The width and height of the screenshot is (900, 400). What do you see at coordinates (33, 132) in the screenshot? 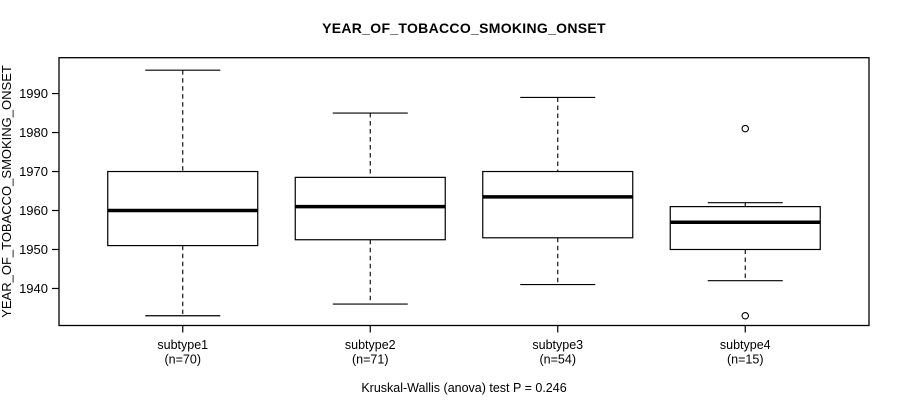
I see `y-tick-label: 1980` at bounding box center [33, 132].